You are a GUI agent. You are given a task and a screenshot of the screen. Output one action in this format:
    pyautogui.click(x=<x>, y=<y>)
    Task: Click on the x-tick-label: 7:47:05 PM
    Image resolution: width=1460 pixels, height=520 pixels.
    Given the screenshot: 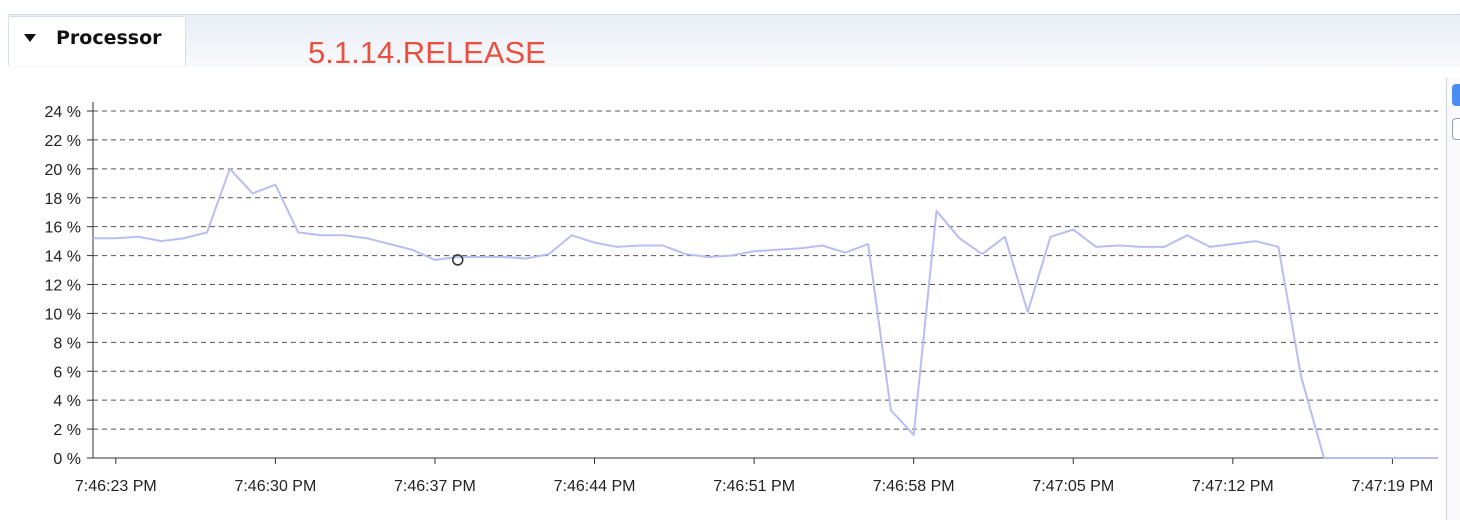 What is the action you would take?
    pyautogui.click(x=1073, y=486)
    